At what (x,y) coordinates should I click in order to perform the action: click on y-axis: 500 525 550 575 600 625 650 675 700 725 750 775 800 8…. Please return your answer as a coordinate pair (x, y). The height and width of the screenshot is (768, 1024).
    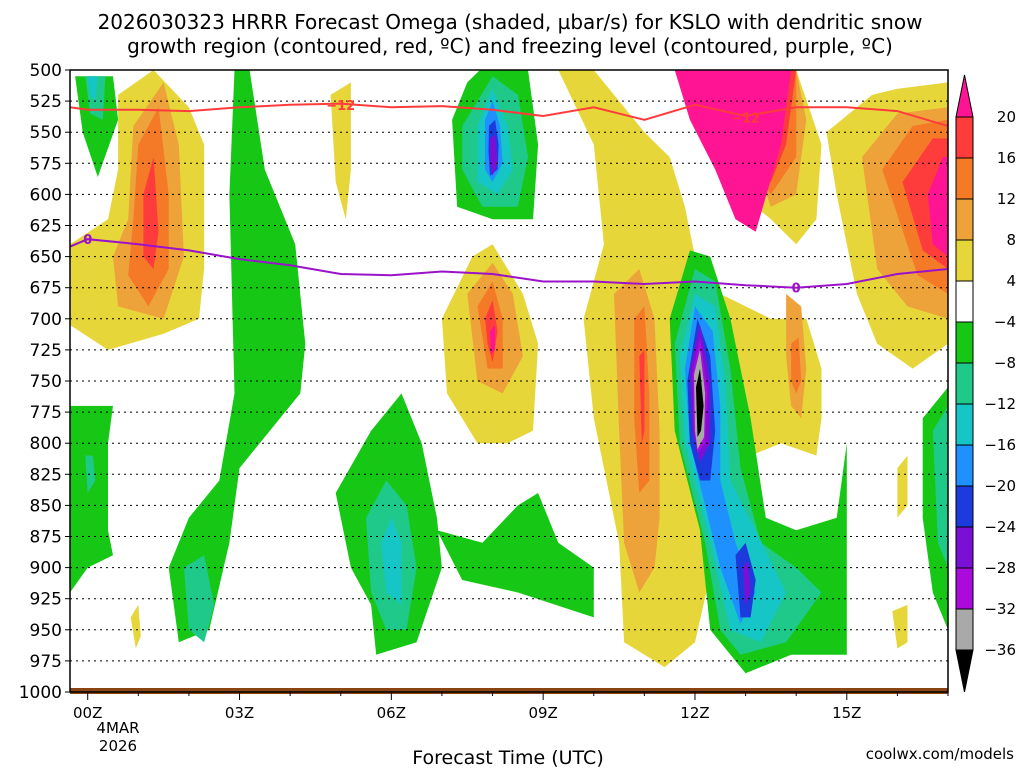
    Looking at the image, I should click on (44, 382).